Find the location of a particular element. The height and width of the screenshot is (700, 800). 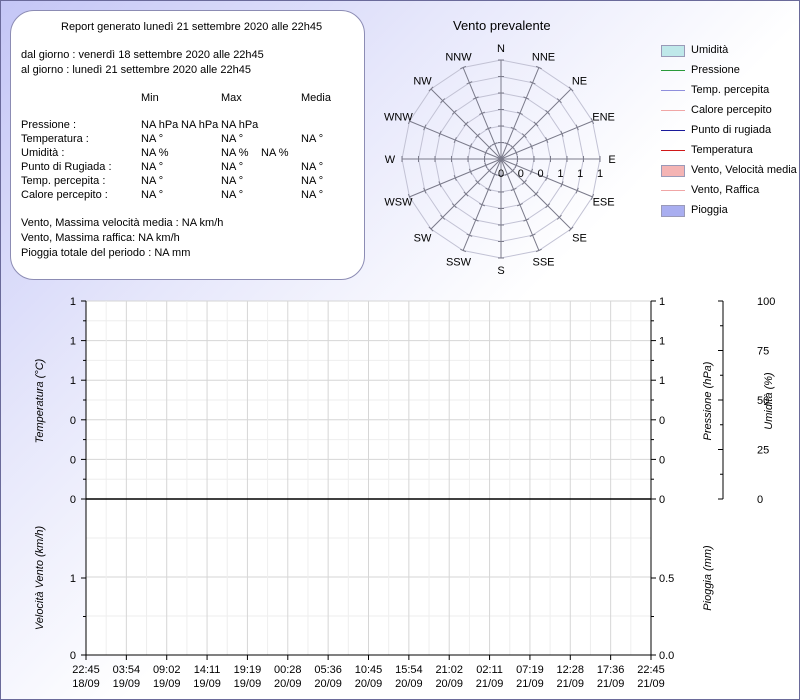

wind-gust: Vento, Massima raffica: NA km/h is located at coordinates (100, 238).